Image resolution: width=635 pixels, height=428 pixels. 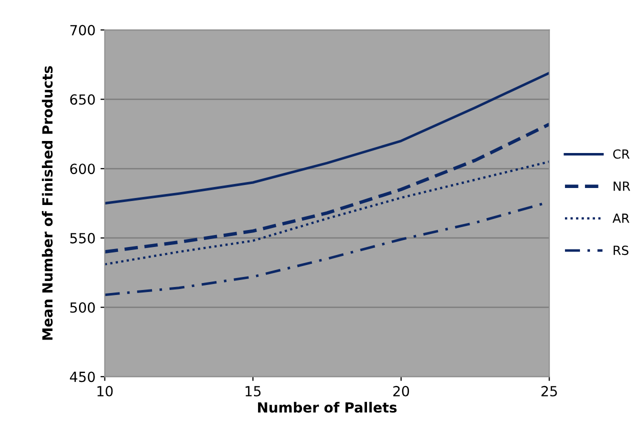 What do you see at coordinates (82, 307) in the screenshot?
I see `y-tick-label: 500` at bounding box center [82, 307].